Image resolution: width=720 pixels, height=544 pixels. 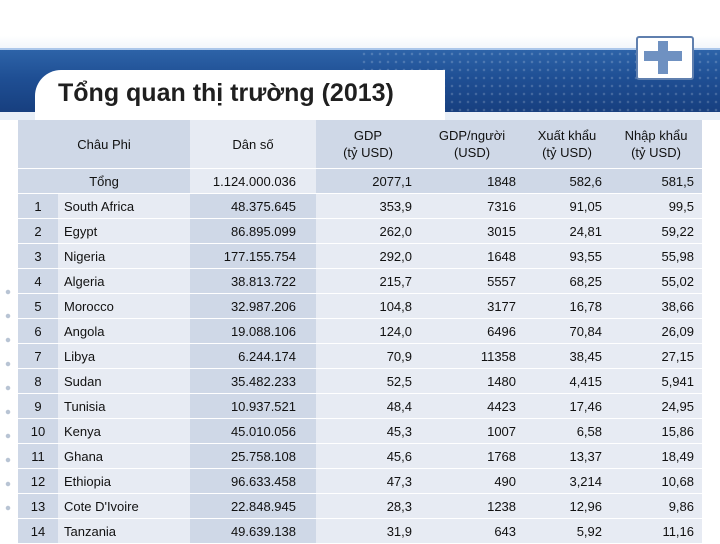 What do you see at coordinates (656, 331) in the screenshot?
I see `row-imports: 26,09` at bounding box center [656, 331].